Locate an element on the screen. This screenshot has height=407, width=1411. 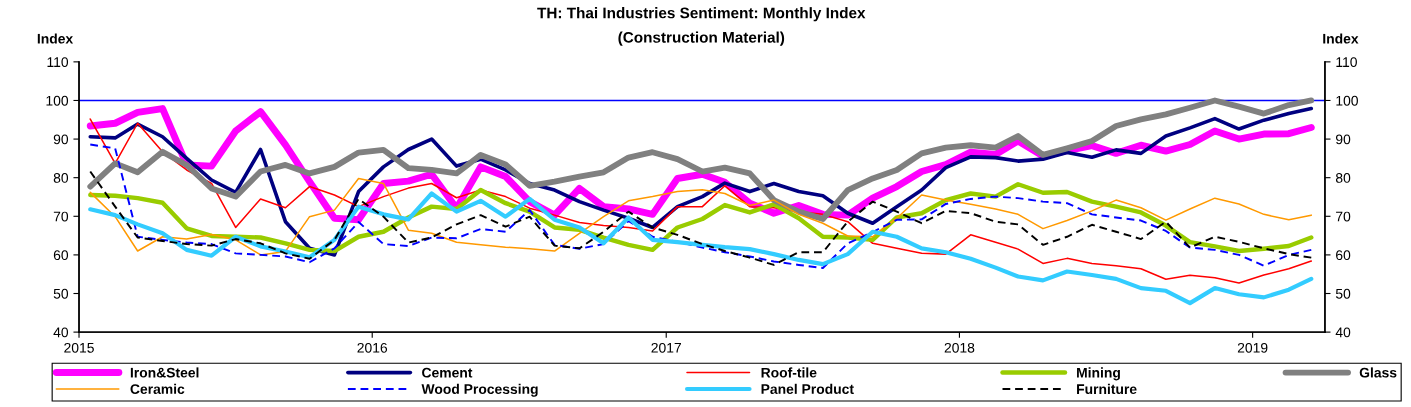
x-tick-label: 2015 is located at coordinates (79, 347).